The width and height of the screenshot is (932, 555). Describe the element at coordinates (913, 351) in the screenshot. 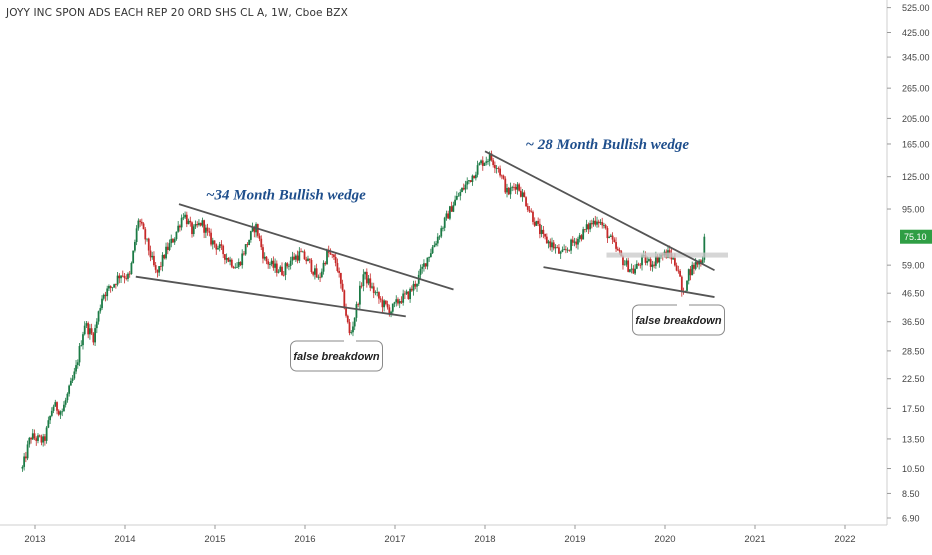

I see `y-tick-label: 28.50` at that location.